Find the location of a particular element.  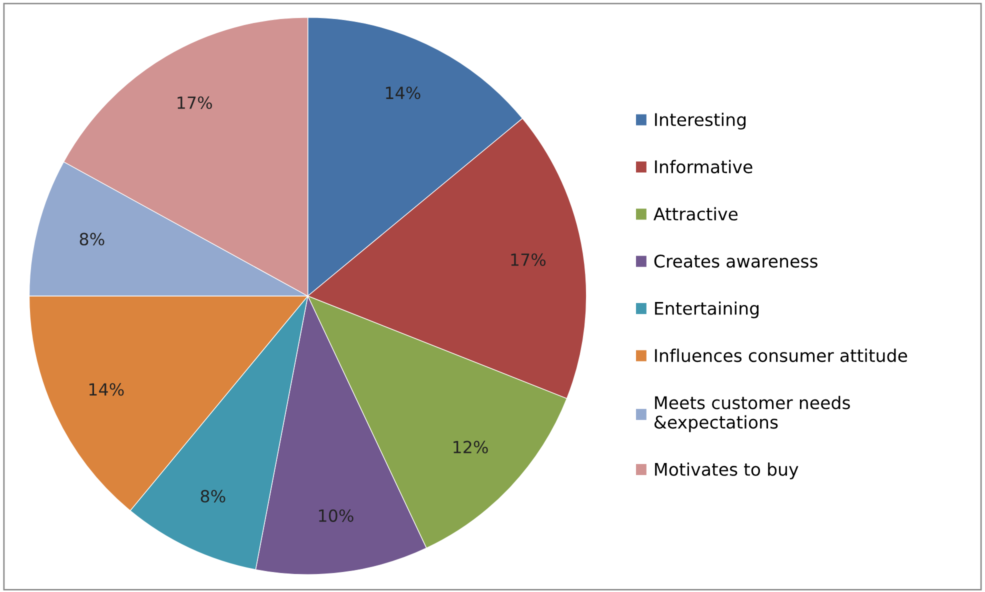

legend-label: Creates awareness is located at coordinates (736, 261).